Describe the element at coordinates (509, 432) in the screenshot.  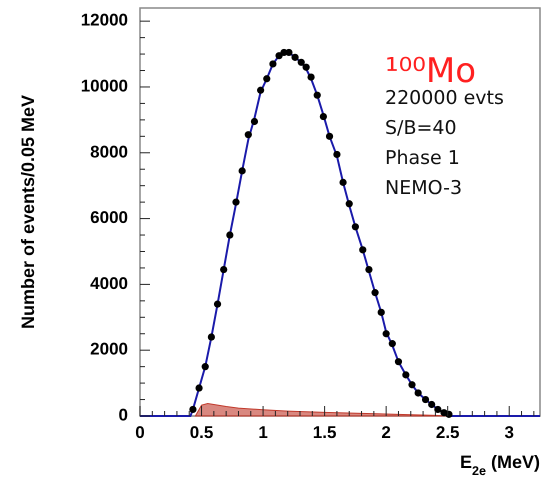
I see `x-tick-label: 3` at that location.